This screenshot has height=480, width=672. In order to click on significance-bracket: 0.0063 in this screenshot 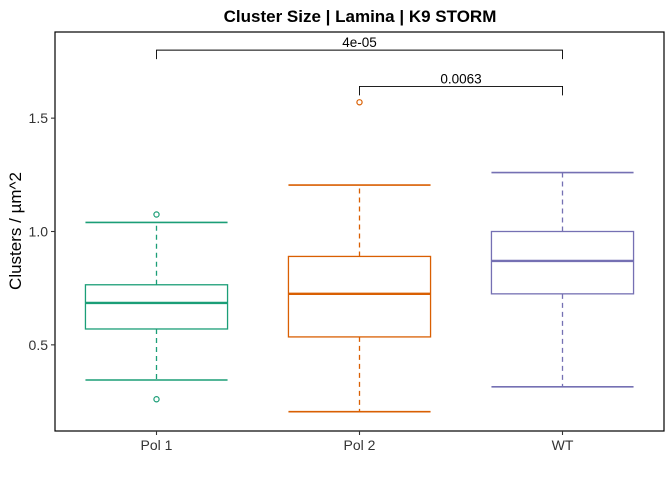, I will do `click(461, 83)`.